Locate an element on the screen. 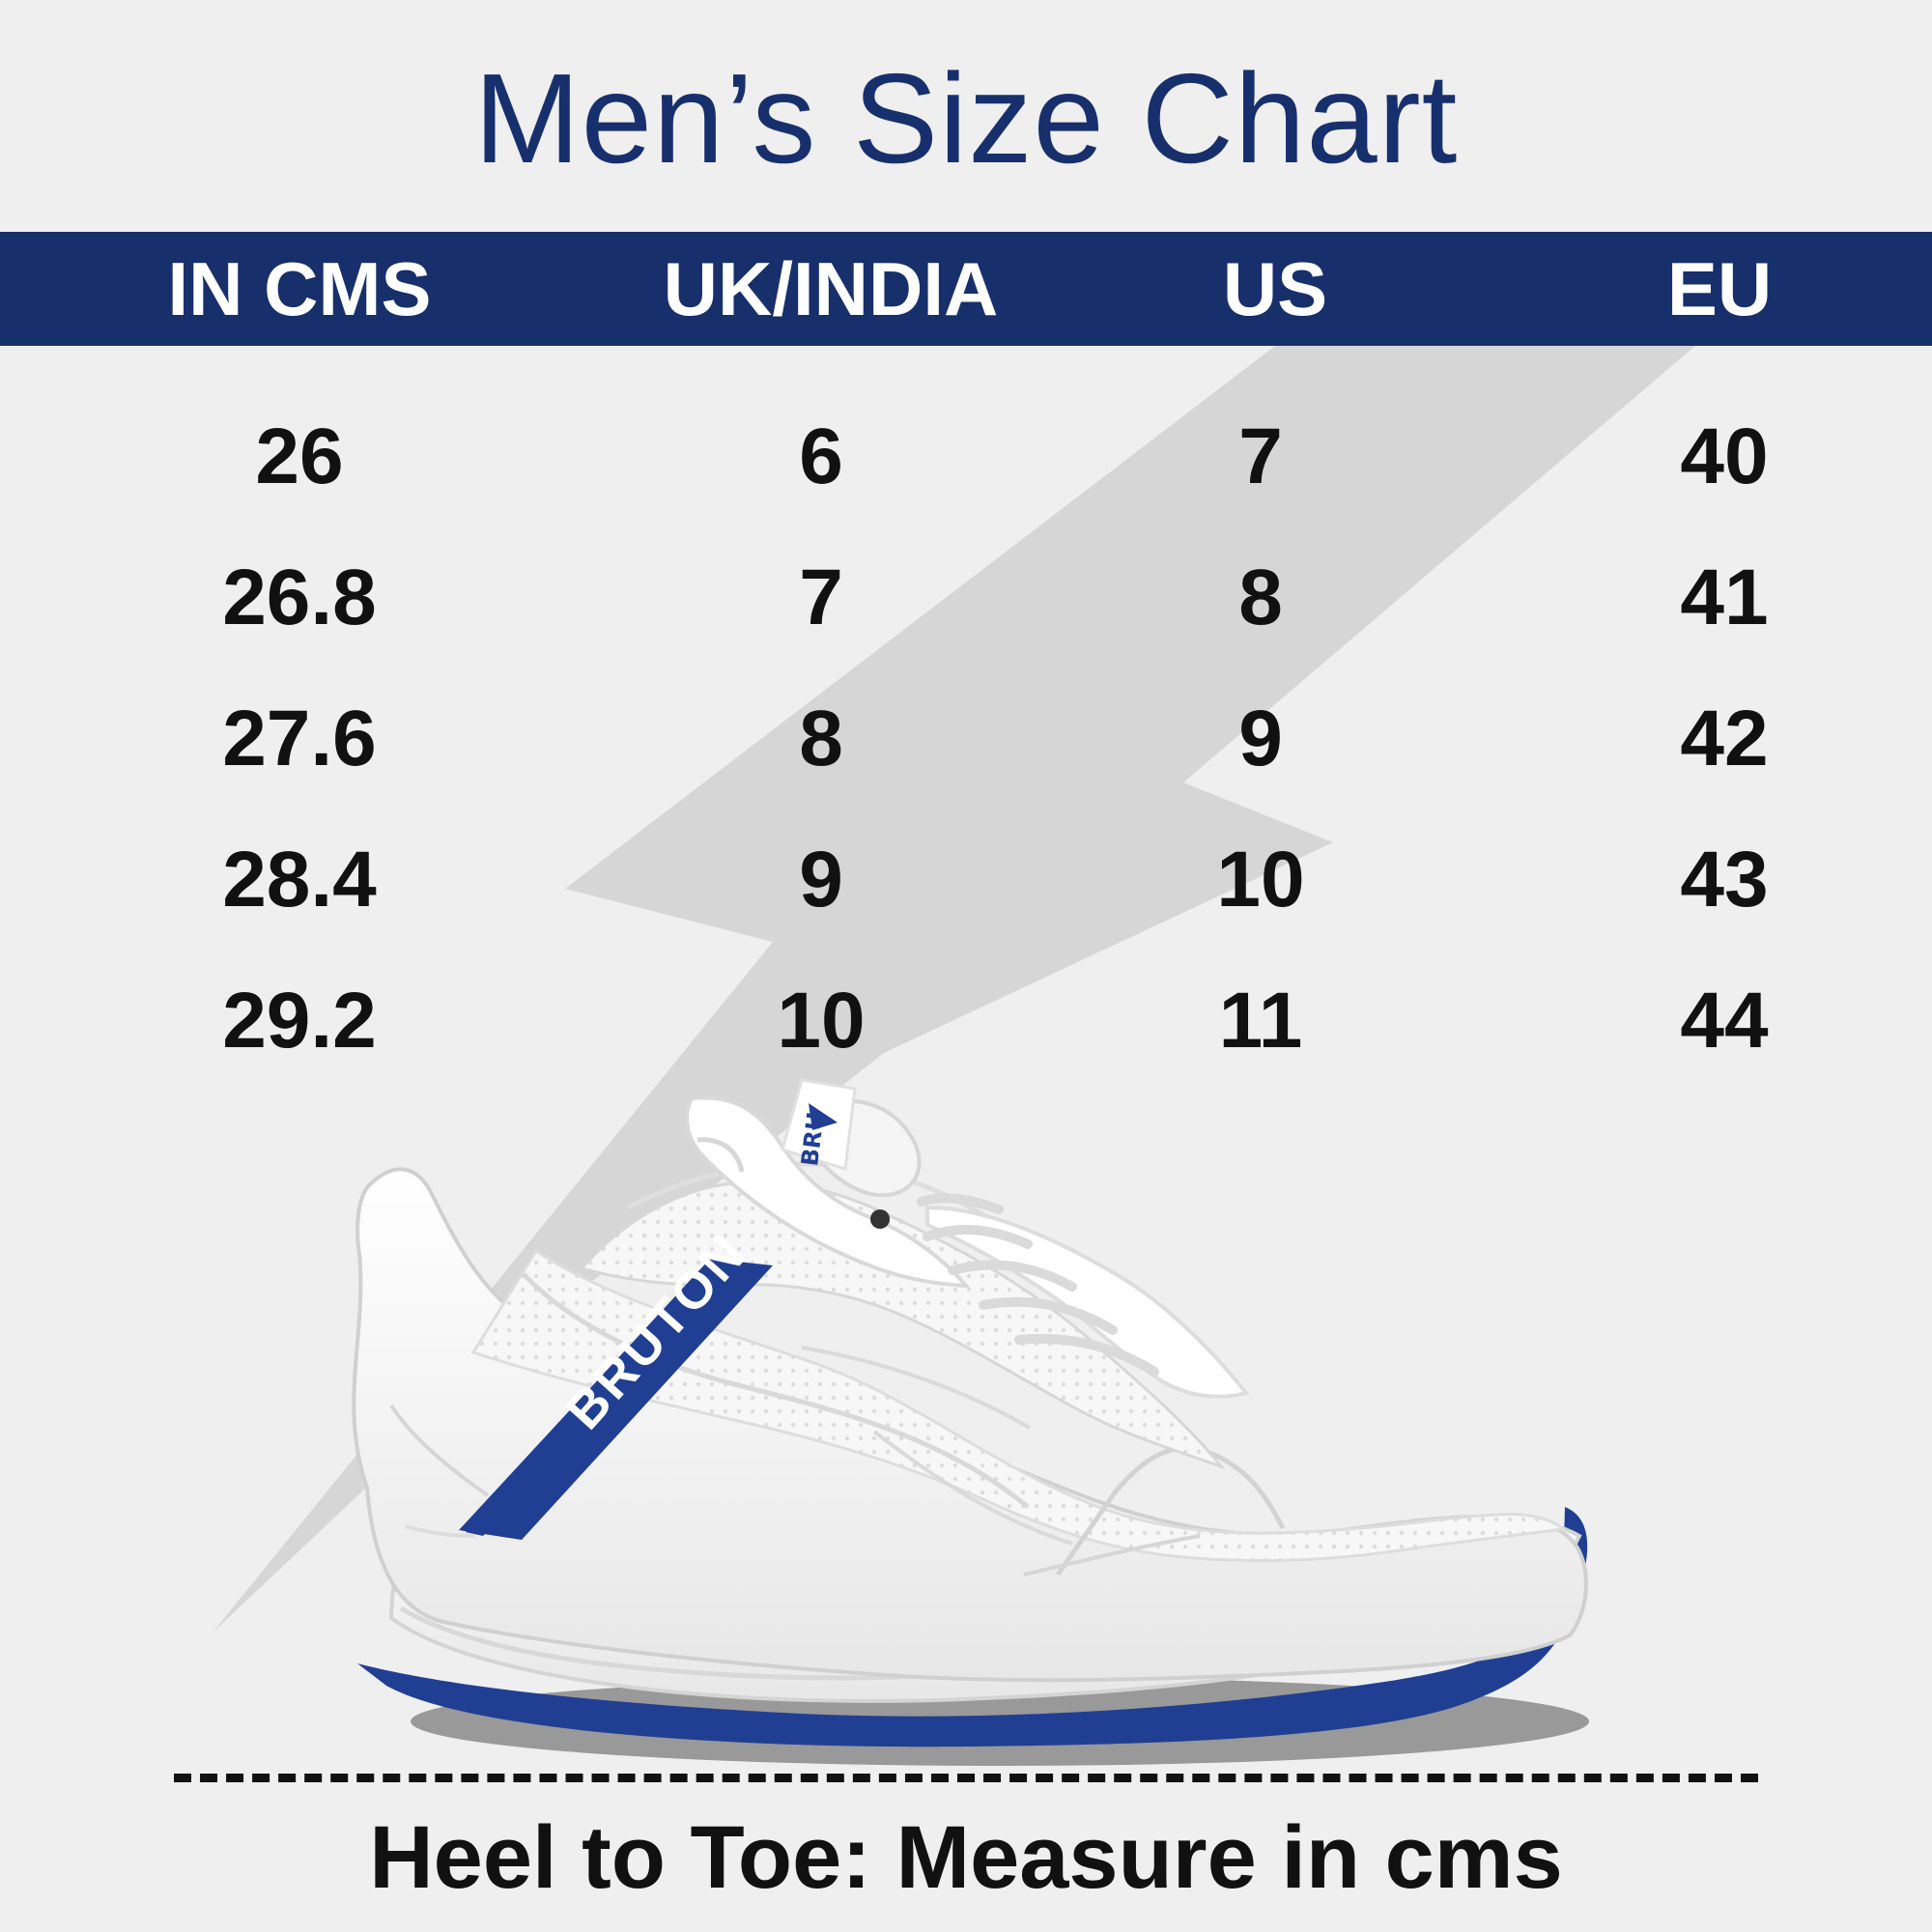  cms-value: 26 is located at coordinates (299, 456).